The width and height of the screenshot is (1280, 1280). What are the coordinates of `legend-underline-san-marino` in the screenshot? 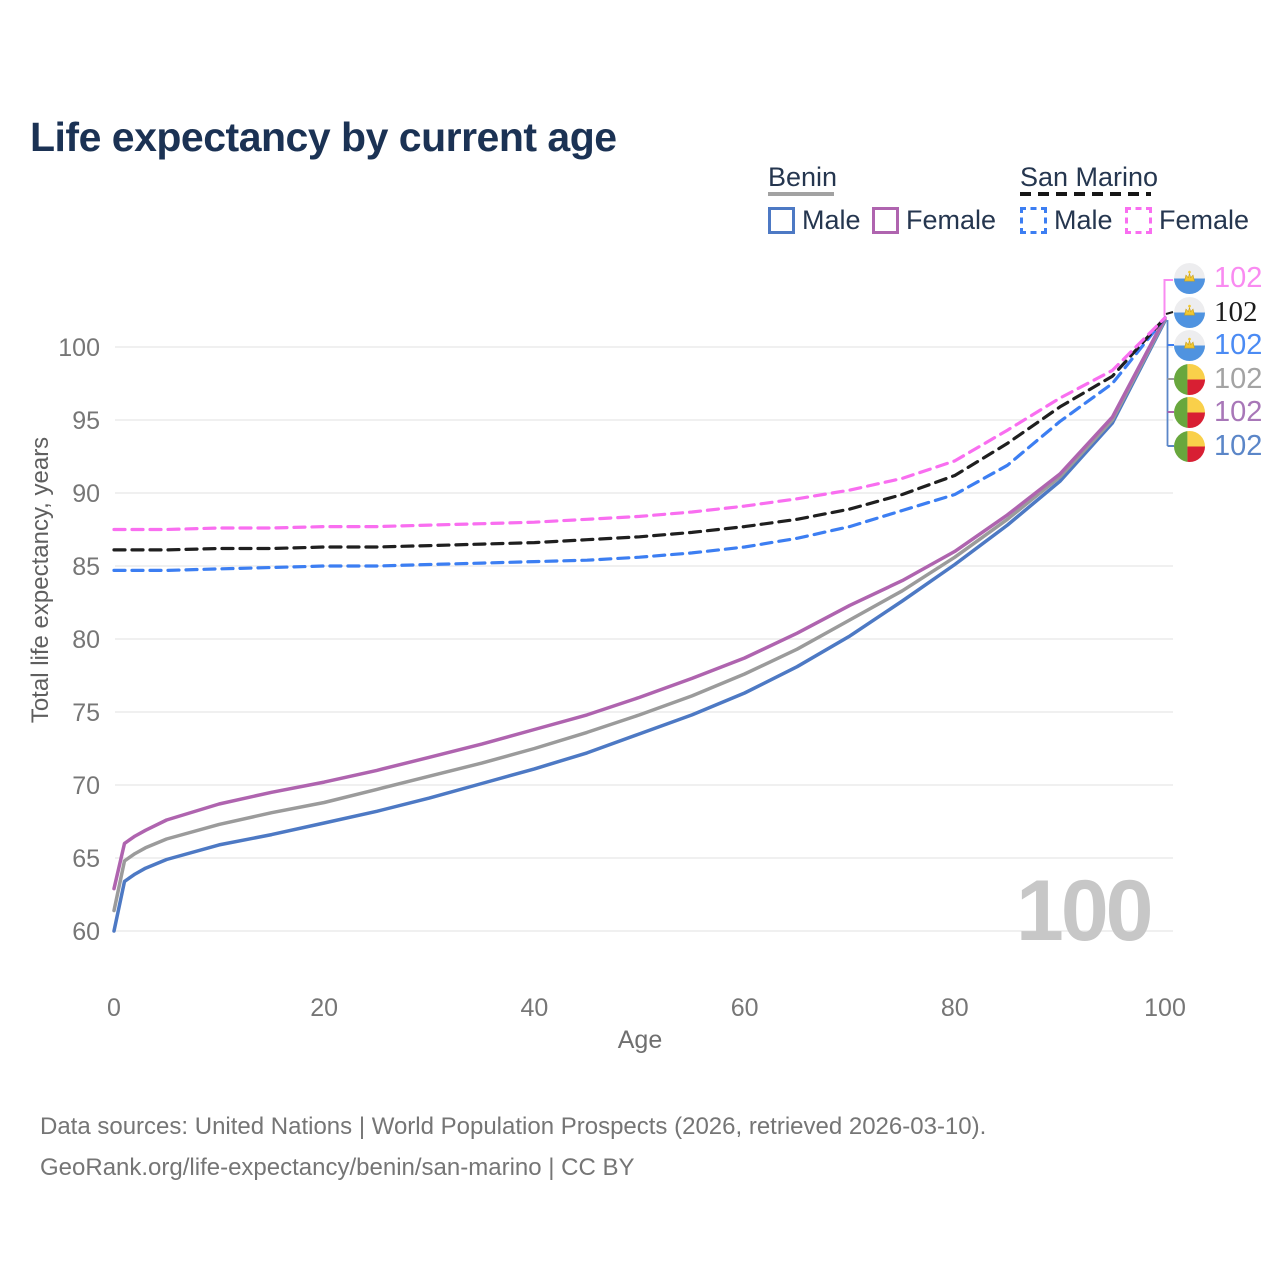 It's located at (1085, 194).